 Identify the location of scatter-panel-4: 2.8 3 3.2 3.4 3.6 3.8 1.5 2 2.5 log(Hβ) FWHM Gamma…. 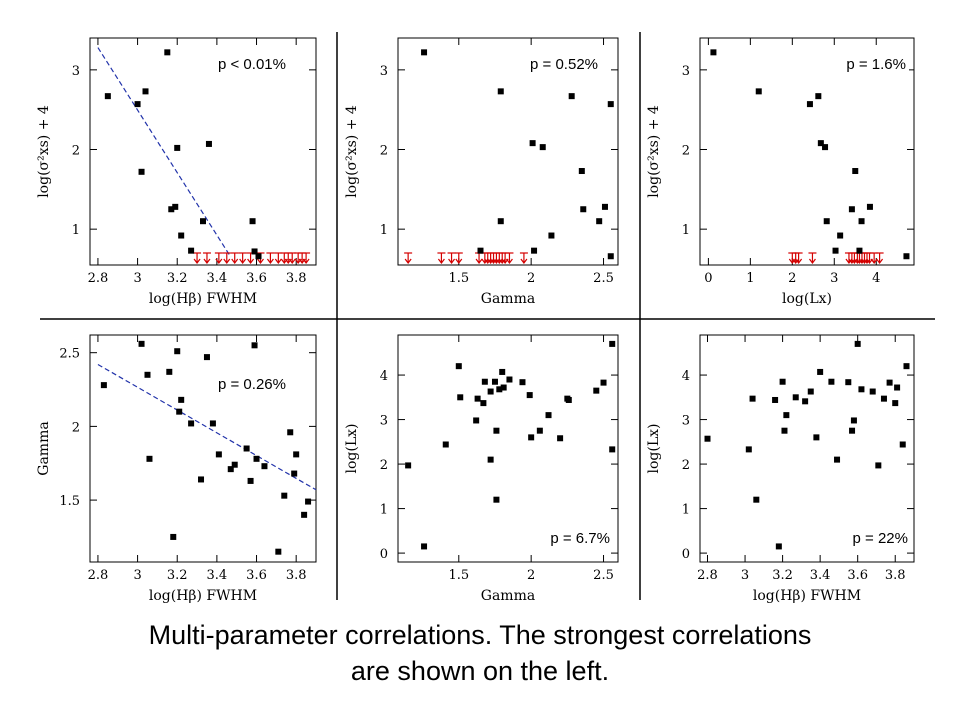
(176, 469).